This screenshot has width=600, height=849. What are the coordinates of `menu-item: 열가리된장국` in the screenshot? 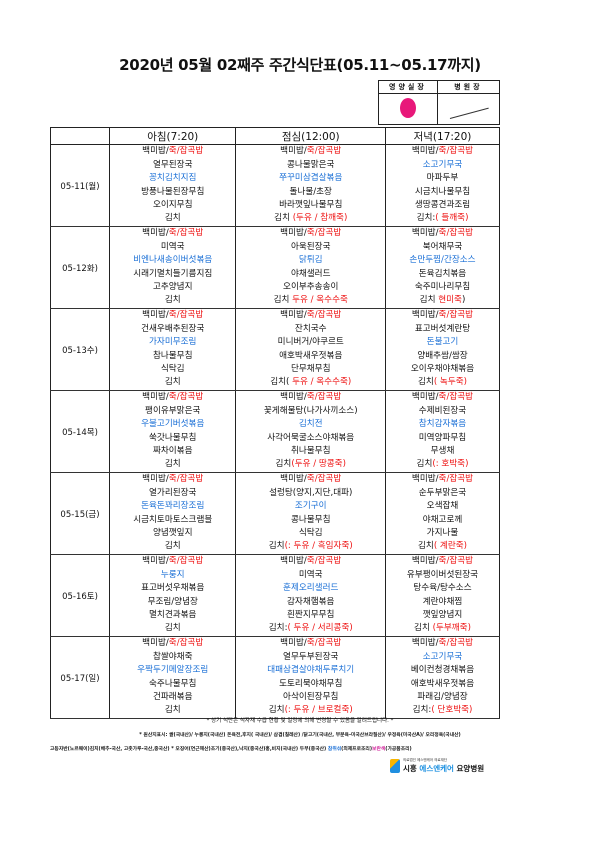 It's located at (172, 493).